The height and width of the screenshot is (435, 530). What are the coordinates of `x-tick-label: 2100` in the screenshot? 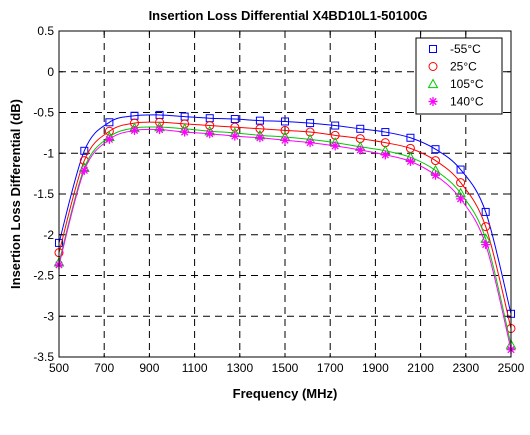 It's located at (420, 368).